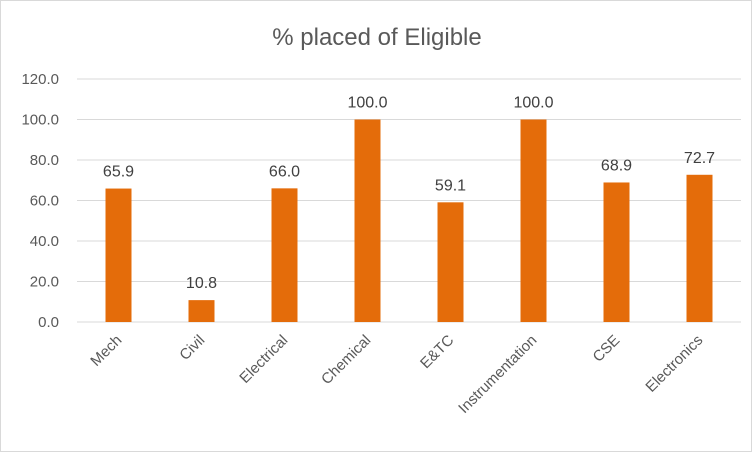 This screenshot has height=452, width=752. What do you see at coordinates (606, 349) in the screenshot?
I see `x-tick-label: CSE` at bounding box center [606, 349].